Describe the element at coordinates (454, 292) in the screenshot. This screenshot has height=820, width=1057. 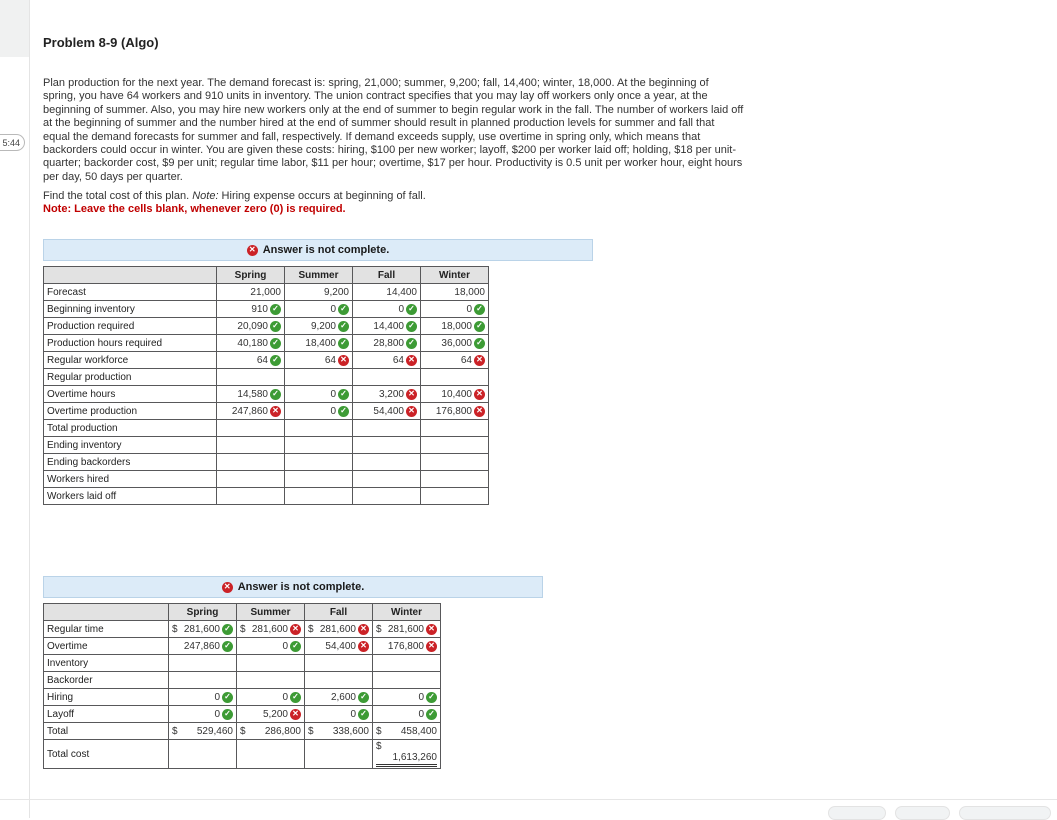
I see `answer-cell: 18,000` at that location.